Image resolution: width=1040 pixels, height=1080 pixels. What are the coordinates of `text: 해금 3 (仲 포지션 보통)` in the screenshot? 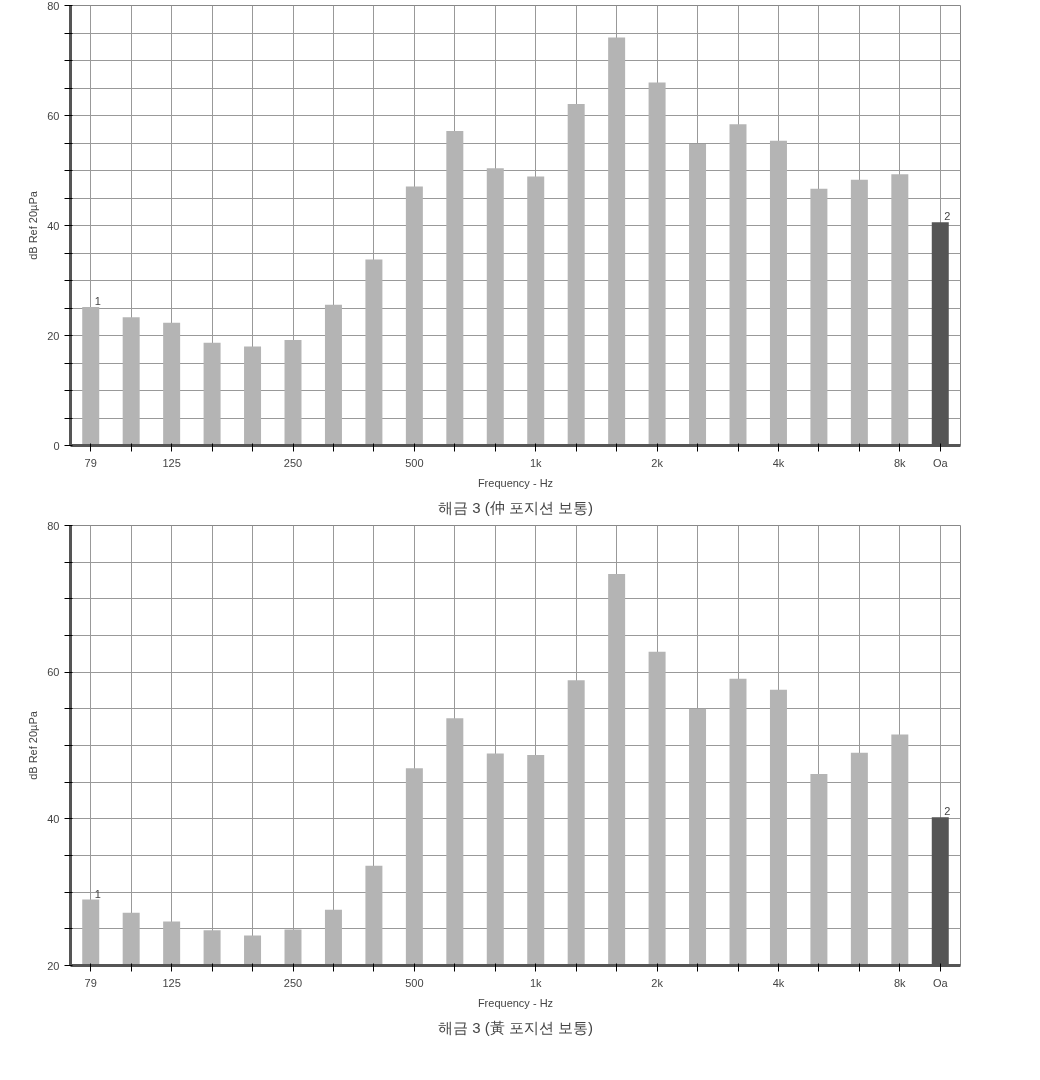 It's located at (516, 507).